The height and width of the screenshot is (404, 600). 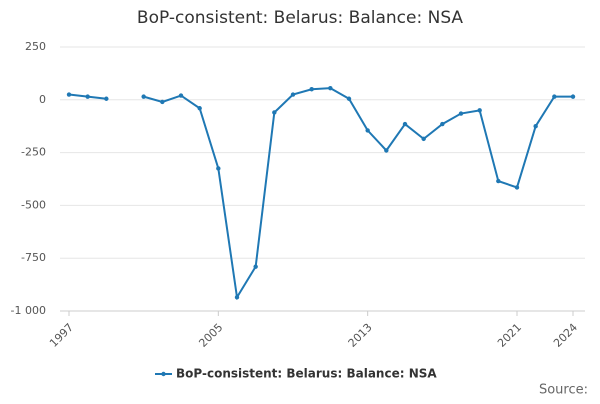 What do you see at coordinates (33, 204) in the screenshot?
I see `y-tick-label: -500` at bounding box center [33, 204].